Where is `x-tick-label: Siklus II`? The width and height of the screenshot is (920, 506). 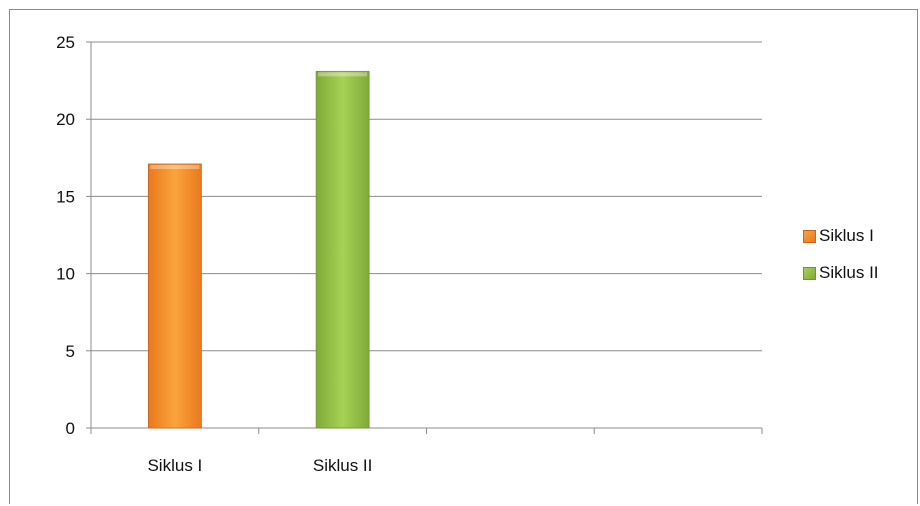
x-tick-label: Siklus II is located at coordinates (343, 465).